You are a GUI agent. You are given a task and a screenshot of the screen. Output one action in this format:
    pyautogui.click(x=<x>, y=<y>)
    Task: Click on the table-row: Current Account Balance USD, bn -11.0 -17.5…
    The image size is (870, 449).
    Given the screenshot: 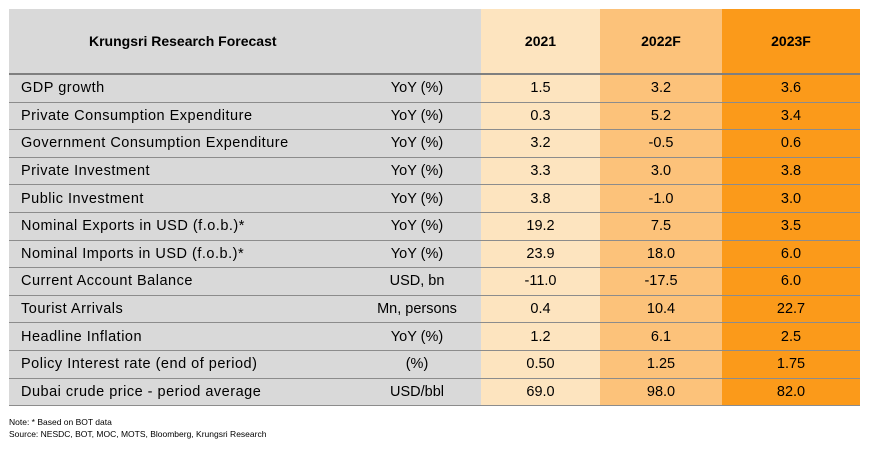 What is the action you would take?
    pyautogui.click(x=434, y=281)
    